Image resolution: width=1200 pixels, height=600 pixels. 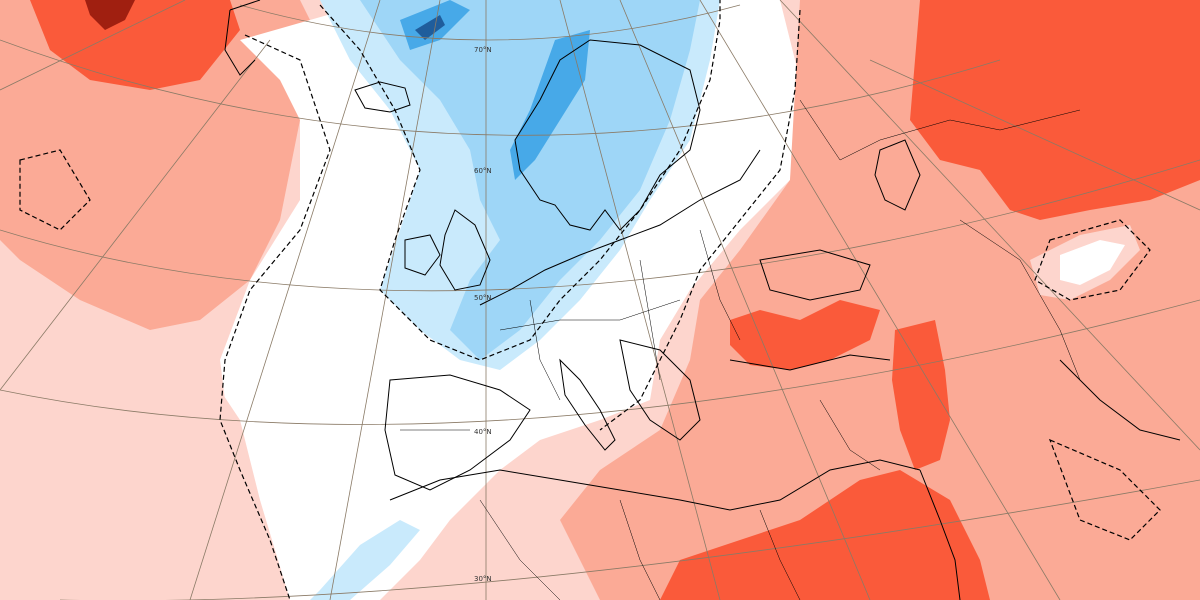 I want to click on coast-north-europe, so click(x=620, y=227).